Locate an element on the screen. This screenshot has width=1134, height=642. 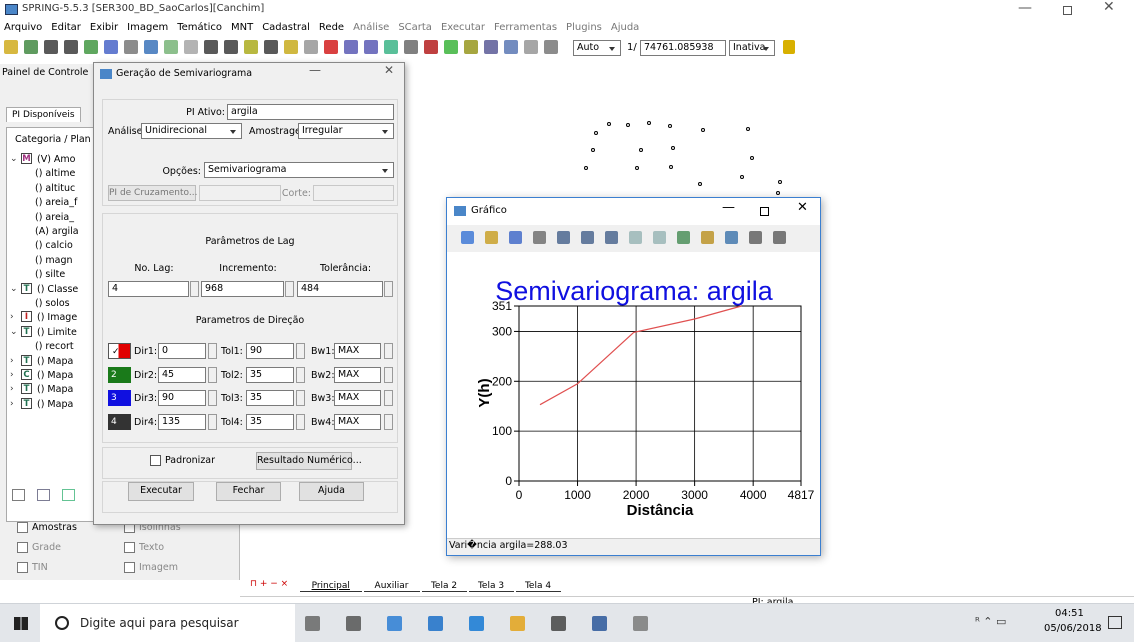
tree-item: () magn is located at coordinates (54, 260).